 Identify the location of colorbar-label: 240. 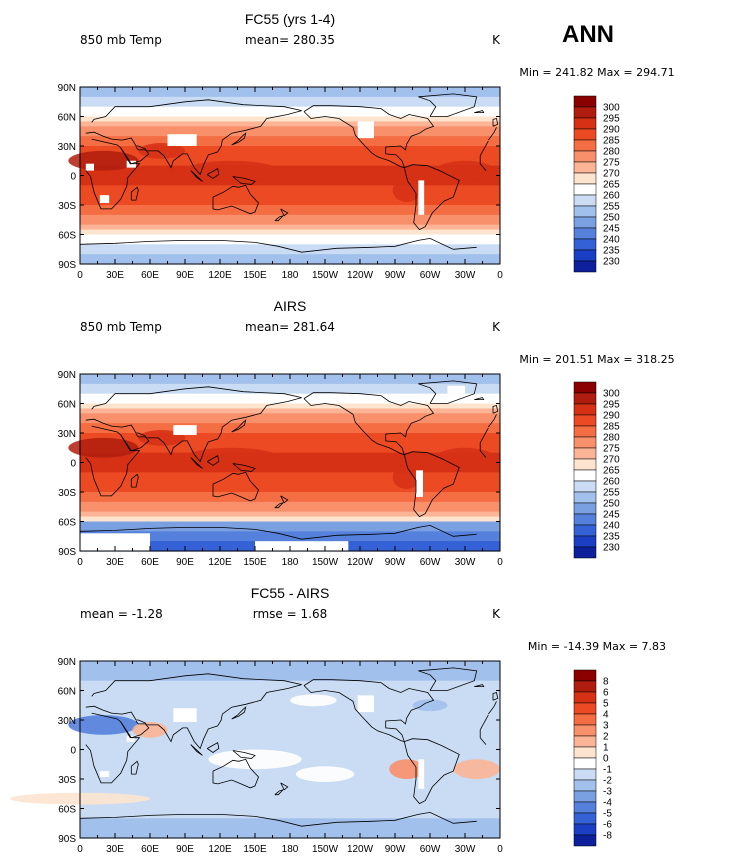
(611, 240).